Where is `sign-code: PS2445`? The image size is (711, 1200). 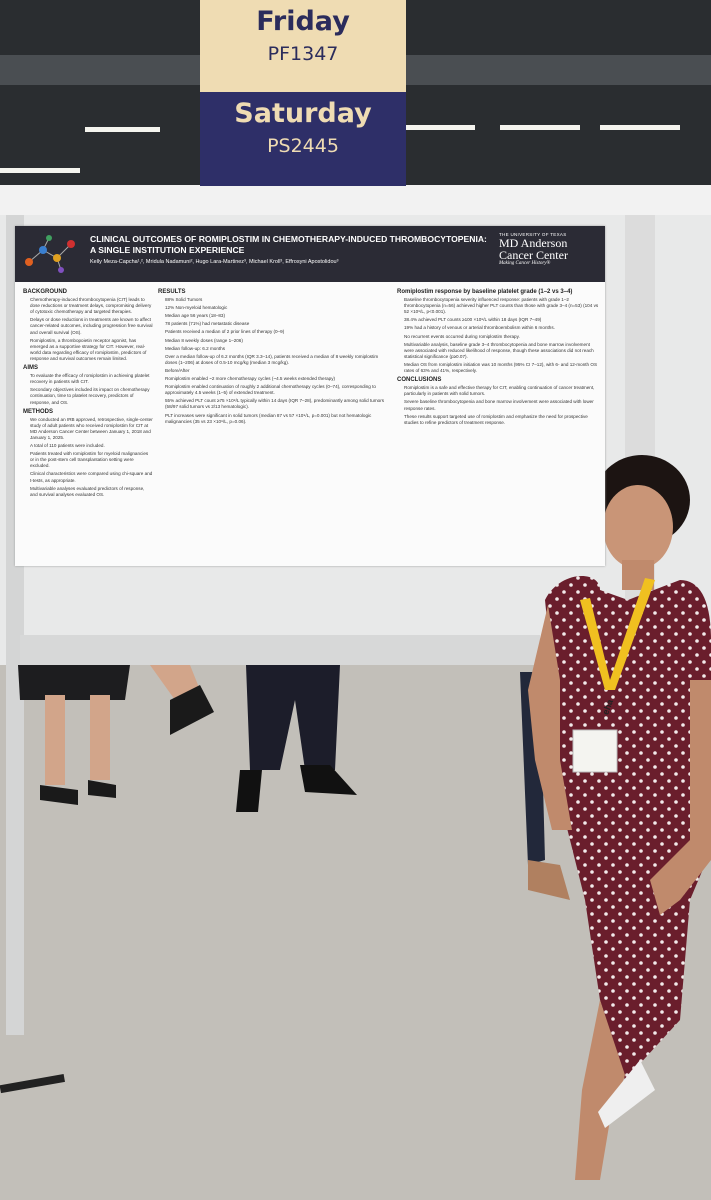 sign-code: PS2445 is located at coordinates (303, 146).